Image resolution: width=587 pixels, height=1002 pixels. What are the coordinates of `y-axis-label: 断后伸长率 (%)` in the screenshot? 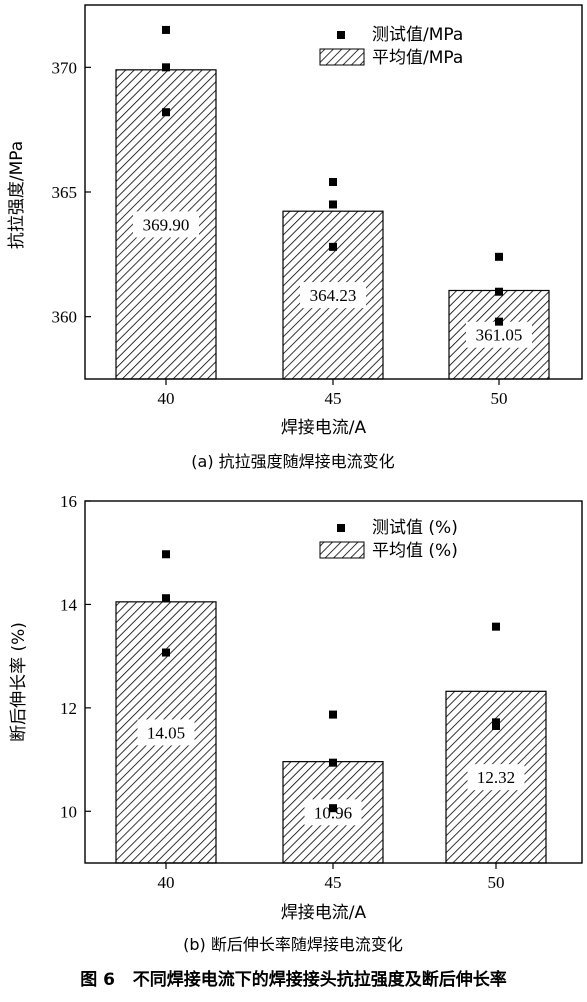 It's located at (19, 682).